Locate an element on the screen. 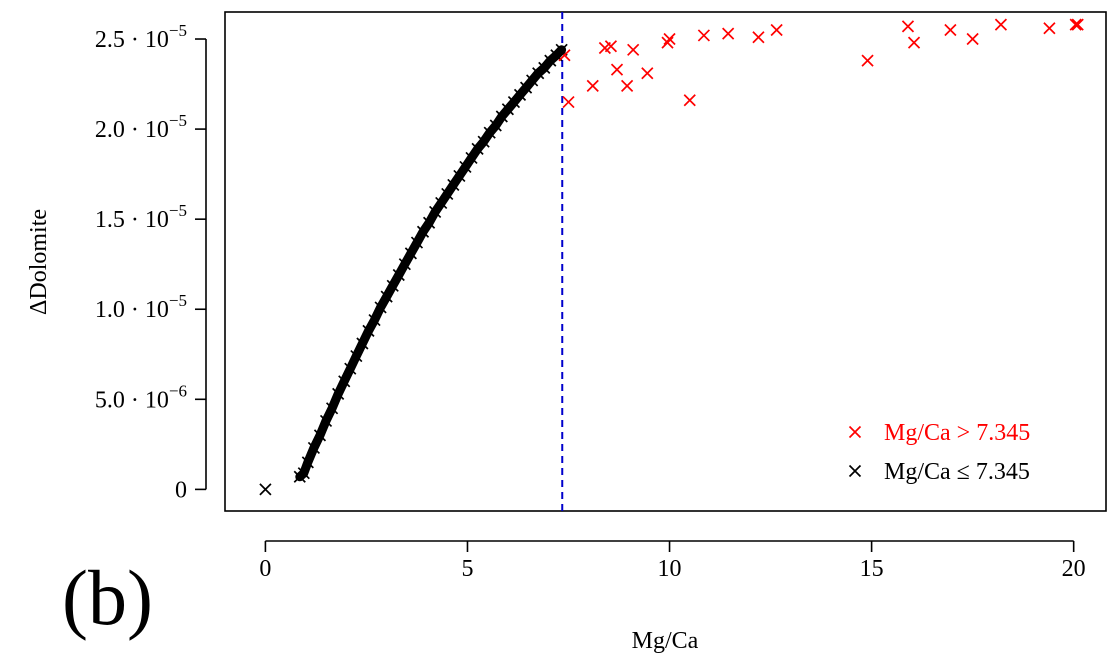 Image resolution: width=1109 pixels, height=661 pixels. legend: Mg/Ca > 7.345 Mg/Ca ≤ 7.345 is located at coordinates (939, 452).